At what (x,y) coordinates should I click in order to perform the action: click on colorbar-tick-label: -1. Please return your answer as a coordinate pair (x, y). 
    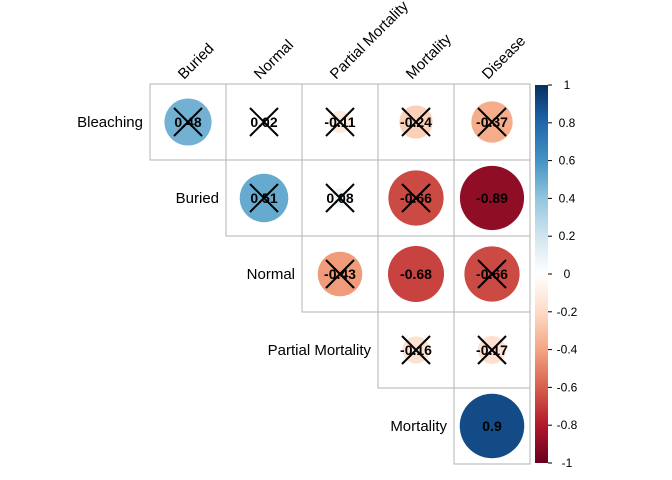
    Looking at the image, I should click on (567, 463).